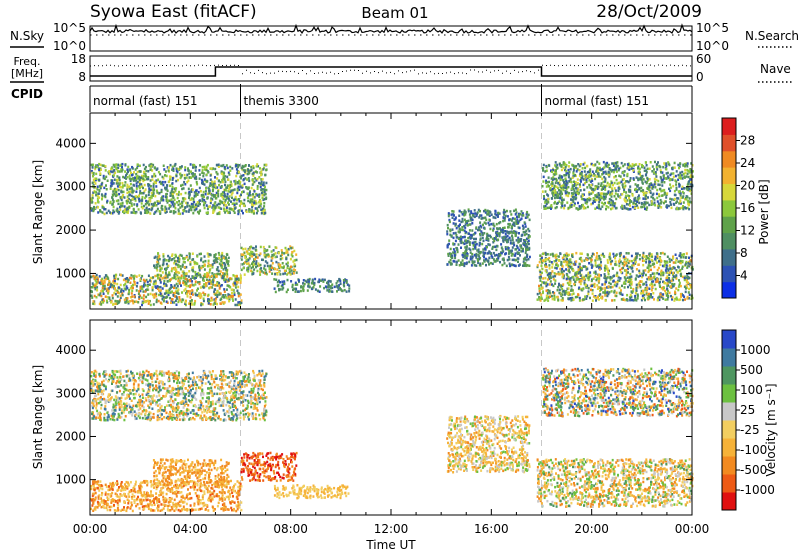 Image resolution: width=800 pixels, height=554 pixels. Describe the element at coordinates (597, 101) in the screenshot. I see `cpid-segment-label: normal (fast) 151` at that location.